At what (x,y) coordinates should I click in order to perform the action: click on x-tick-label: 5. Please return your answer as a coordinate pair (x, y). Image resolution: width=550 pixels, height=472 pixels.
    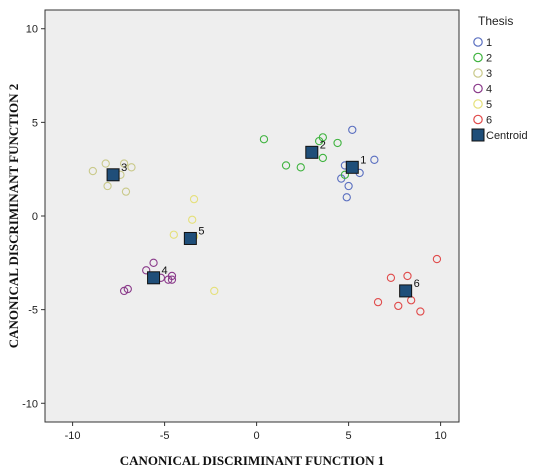
    Looking at the image, I should click on (349, 436).